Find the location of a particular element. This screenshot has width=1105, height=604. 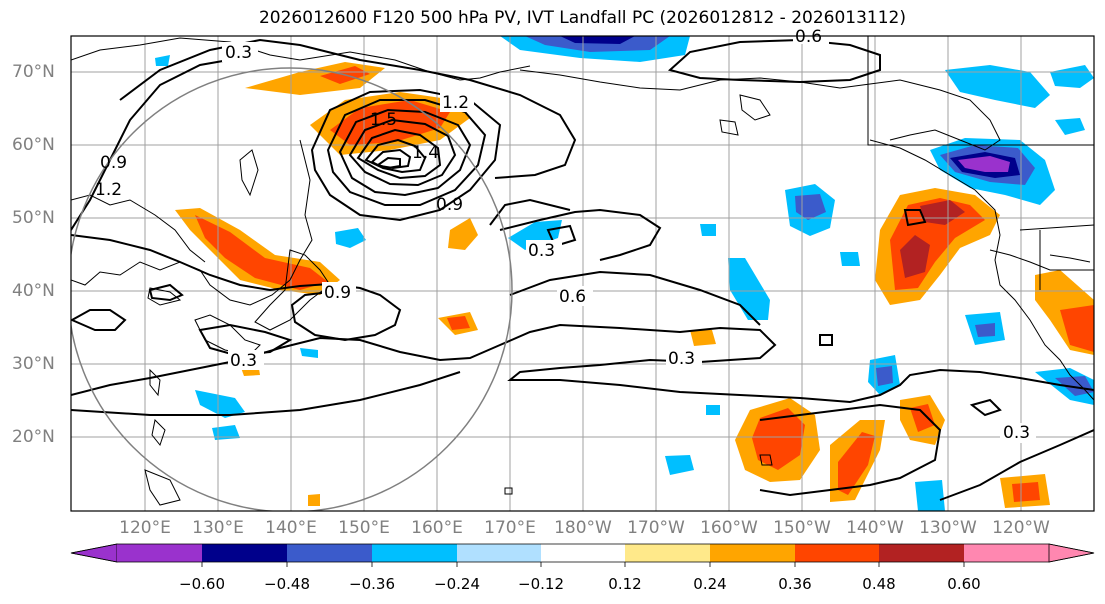

lat-label: 70°N is located at coordinates (33, 72).